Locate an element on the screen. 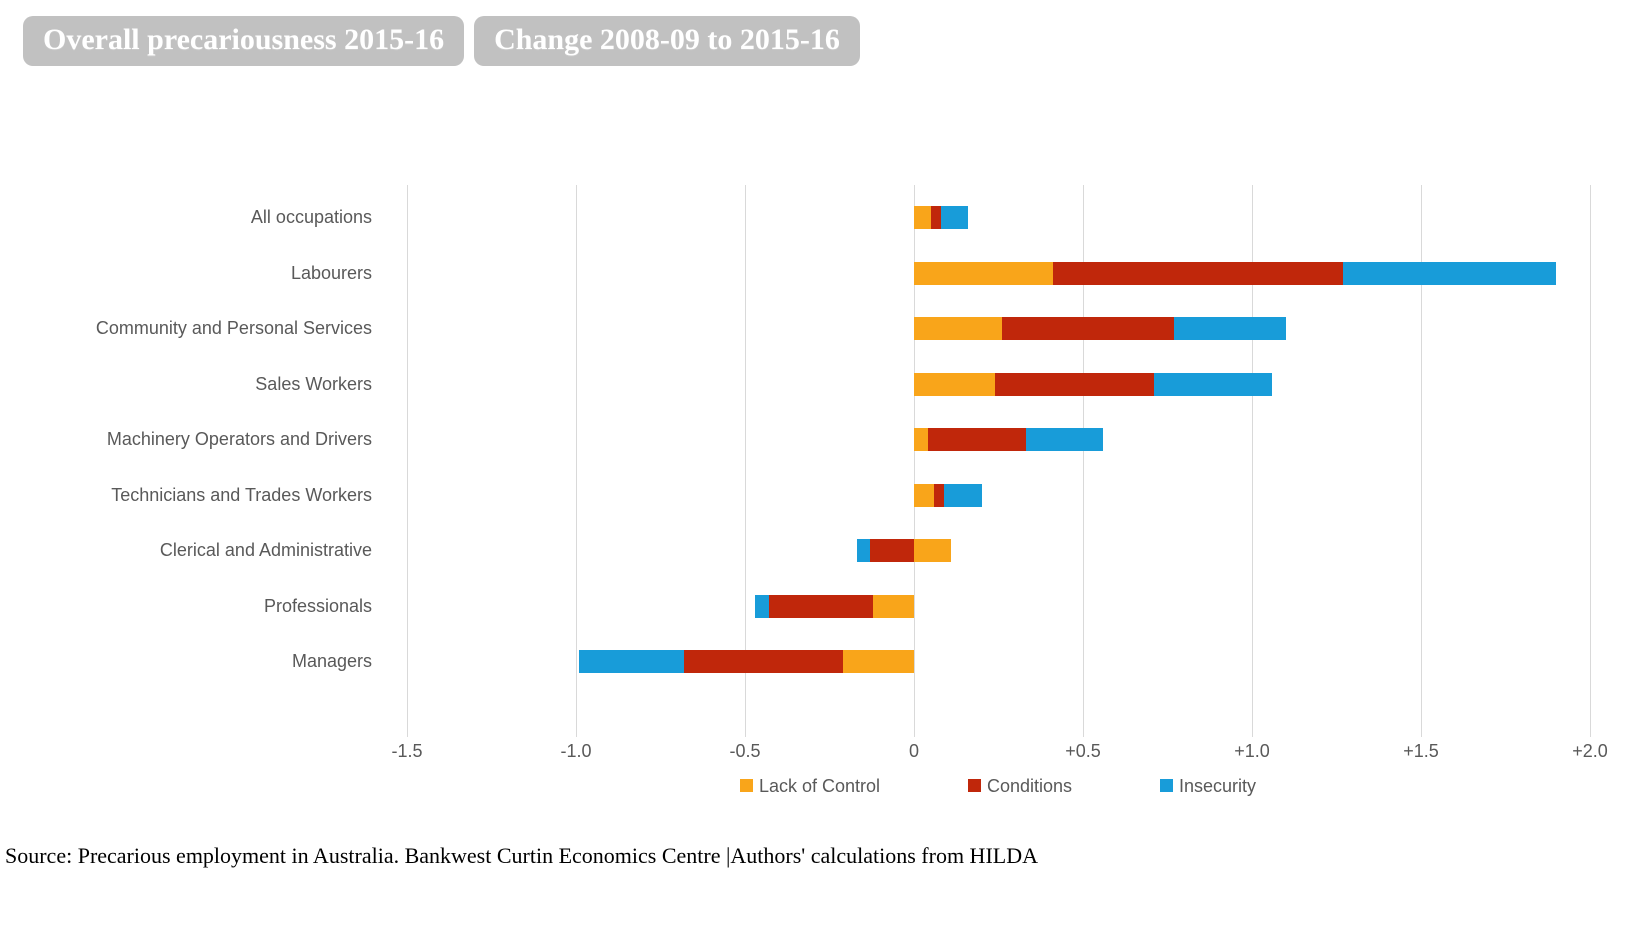 The height and width of the screenshot is (933, 1630). x-tick-label: +1.0 is located at coordinates (1252, 751).